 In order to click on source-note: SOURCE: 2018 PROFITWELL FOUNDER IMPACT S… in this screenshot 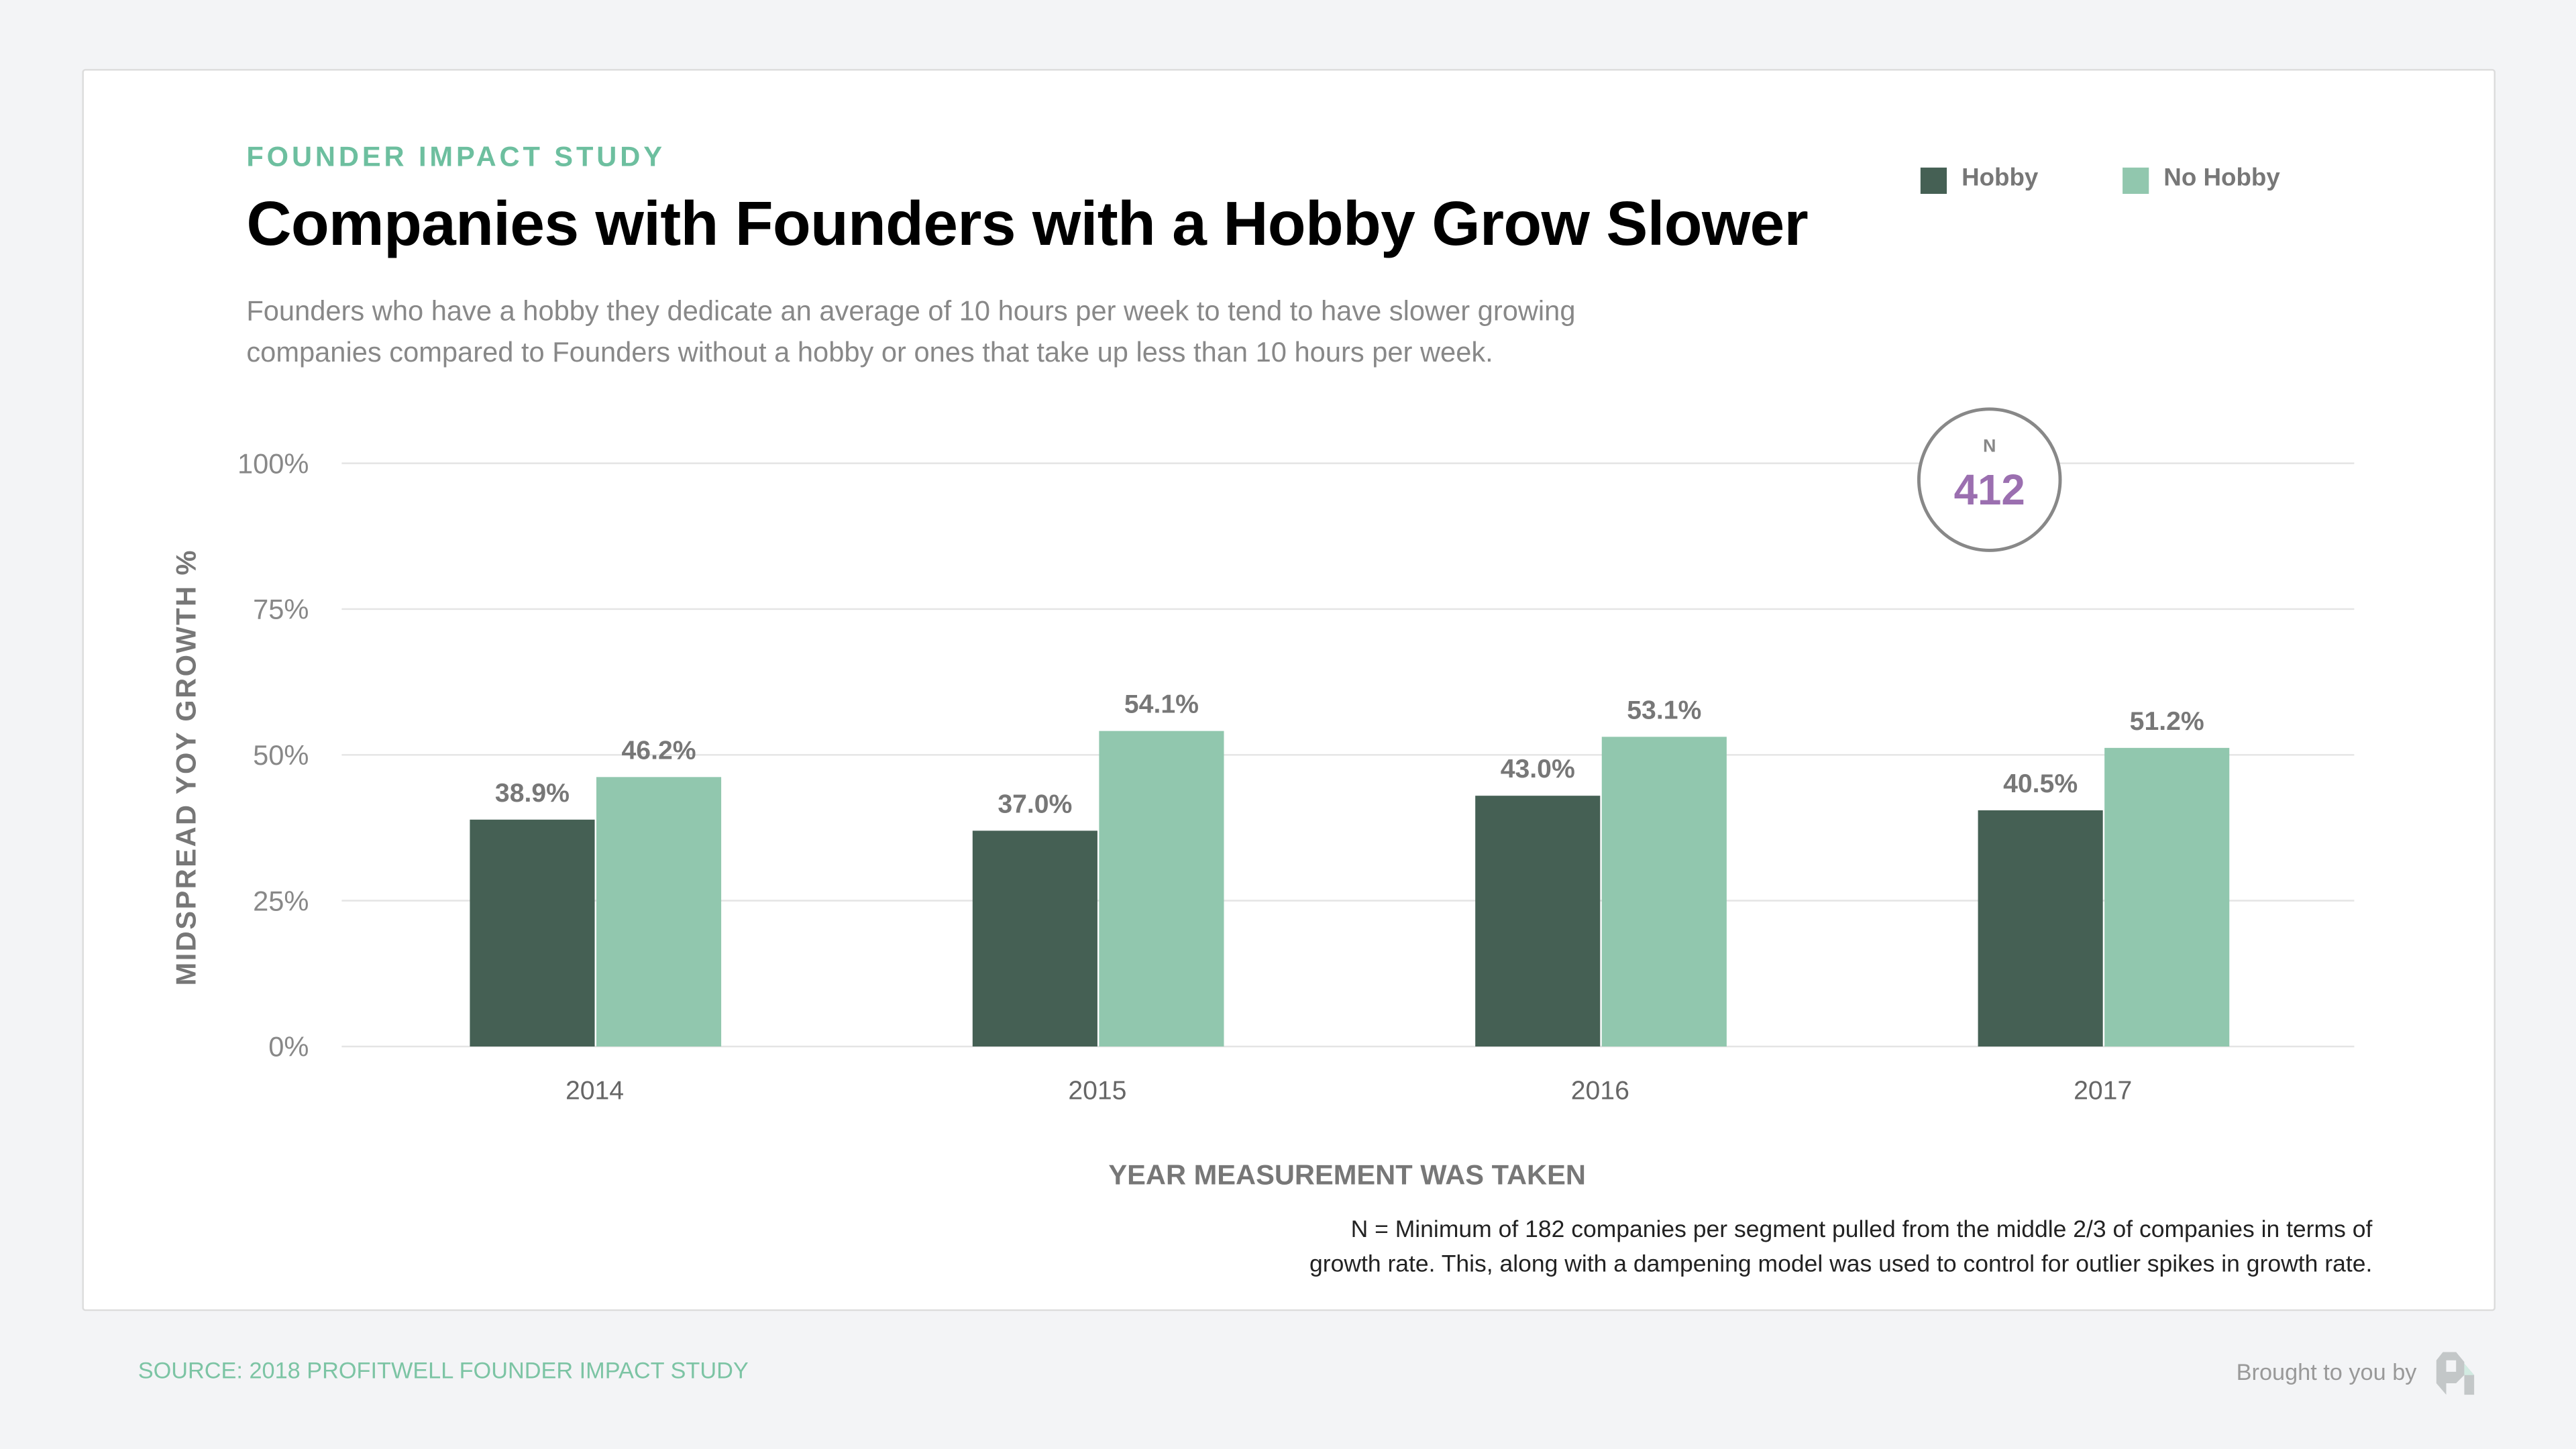, I will do `click(443, 1370)`.